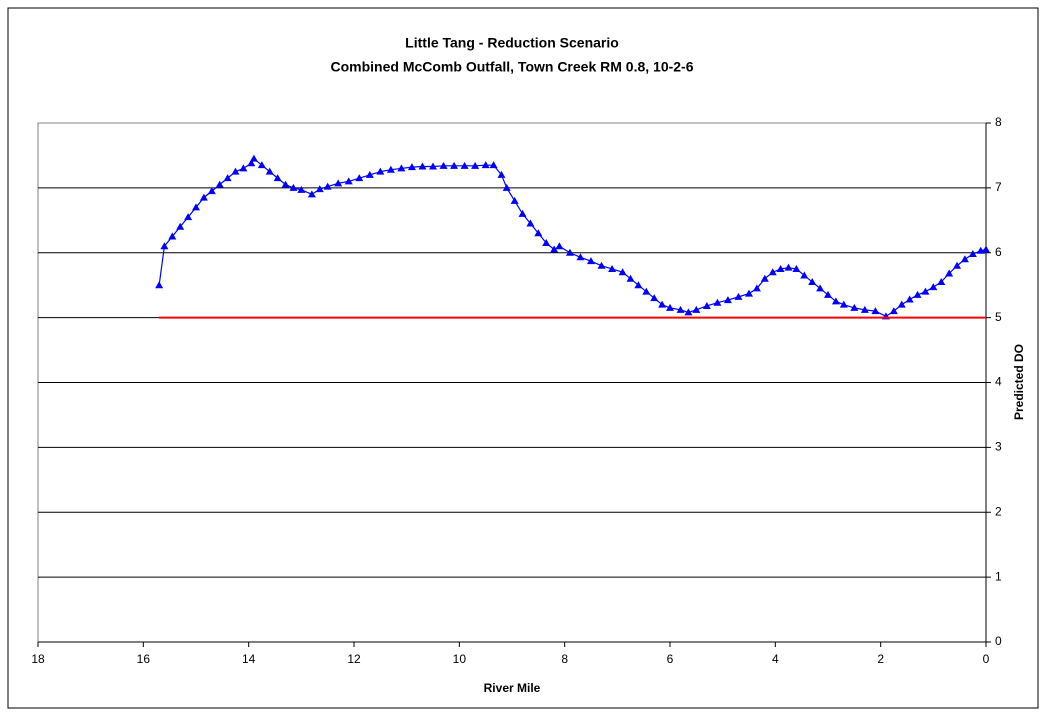 Image resolution: width=1046 pixels, height=716 pixels. Describe the element at coordinates (880, 659) in the screenshot. I see `x-tick-label: 2` at that location.